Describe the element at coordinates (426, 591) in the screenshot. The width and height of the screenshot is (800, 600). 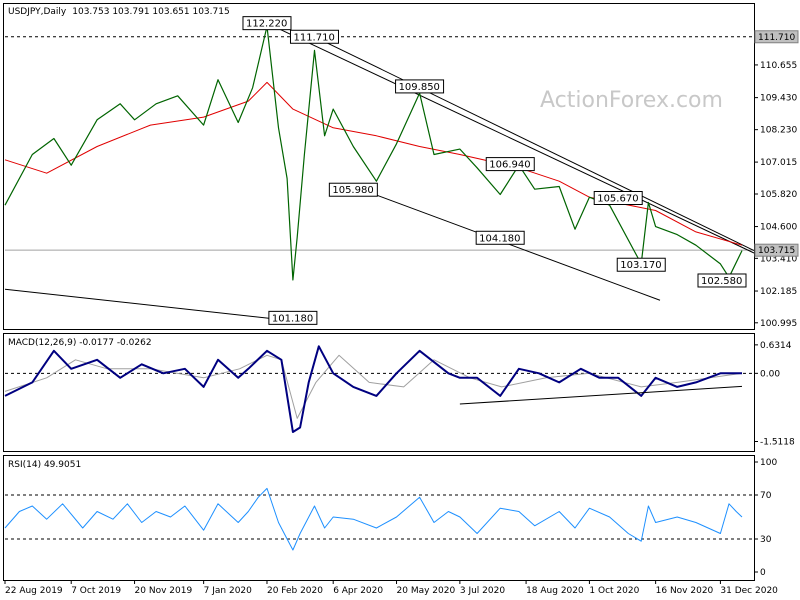
I see `x-tick-label: 20 May 2020` at that location.